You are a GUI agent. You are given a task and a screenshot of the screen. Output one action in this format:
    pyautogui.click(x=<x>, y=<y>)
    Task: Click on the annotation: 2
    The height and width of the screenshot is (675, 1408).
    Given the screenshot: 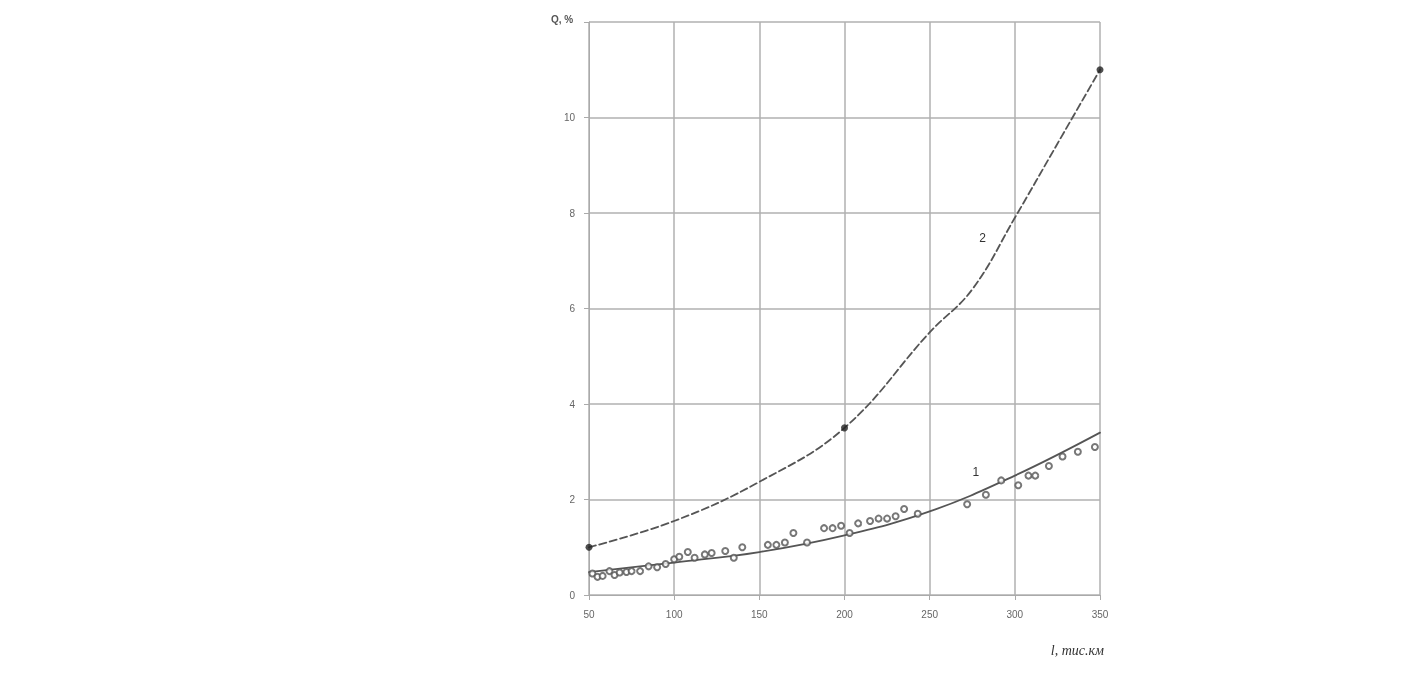 What is the action you would take?
    pyautogui.click(x=983, y=237)
    